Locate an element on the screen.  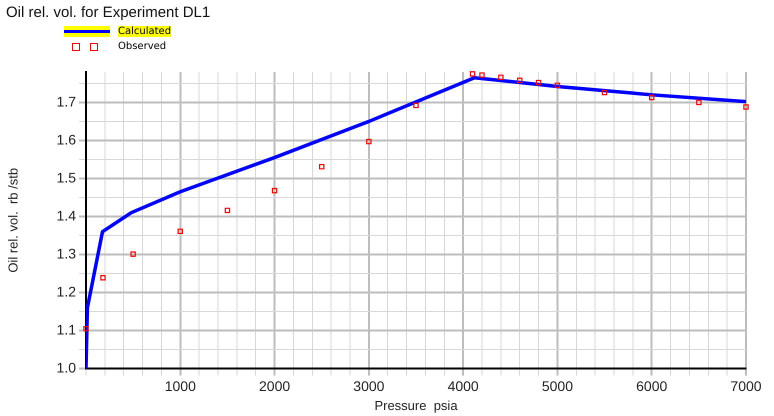
x-tick-label: 6000 is located at coordinates (652, 386).